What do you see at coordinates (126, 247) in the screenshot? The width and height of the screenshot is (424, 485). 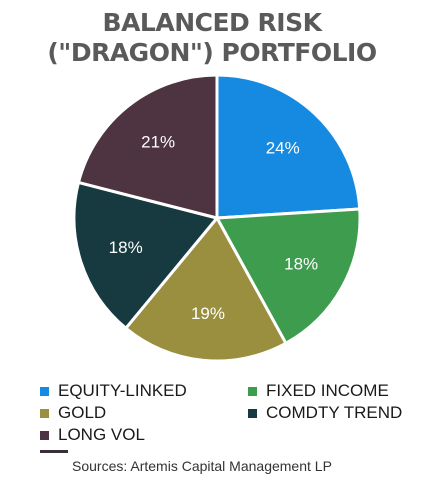 I see `pie-label-comdty-trend: 18%` at bounding box center [126, 247].